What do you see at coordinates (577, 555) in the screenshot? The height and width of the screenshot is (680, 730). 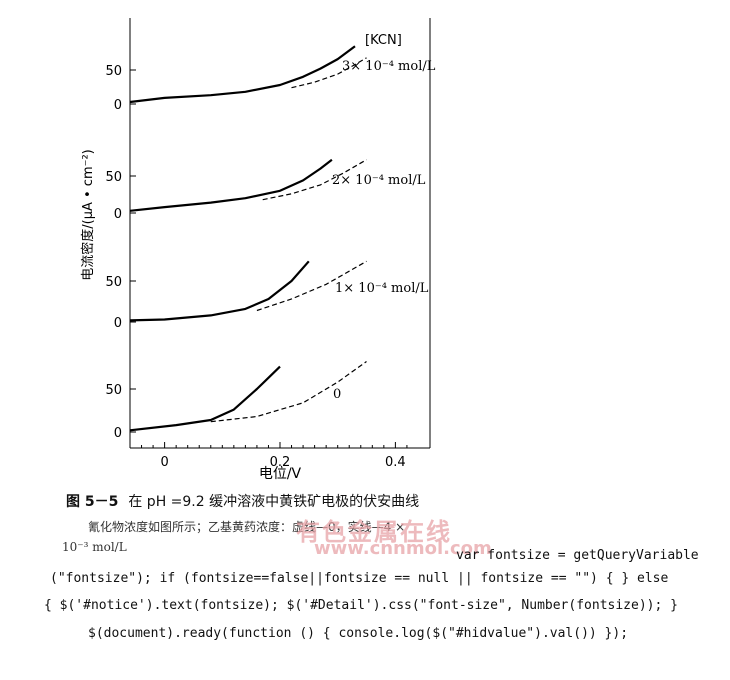 I see `code-line-1: var fontsize = getQueryVariable` at bounding box center [577, 555].